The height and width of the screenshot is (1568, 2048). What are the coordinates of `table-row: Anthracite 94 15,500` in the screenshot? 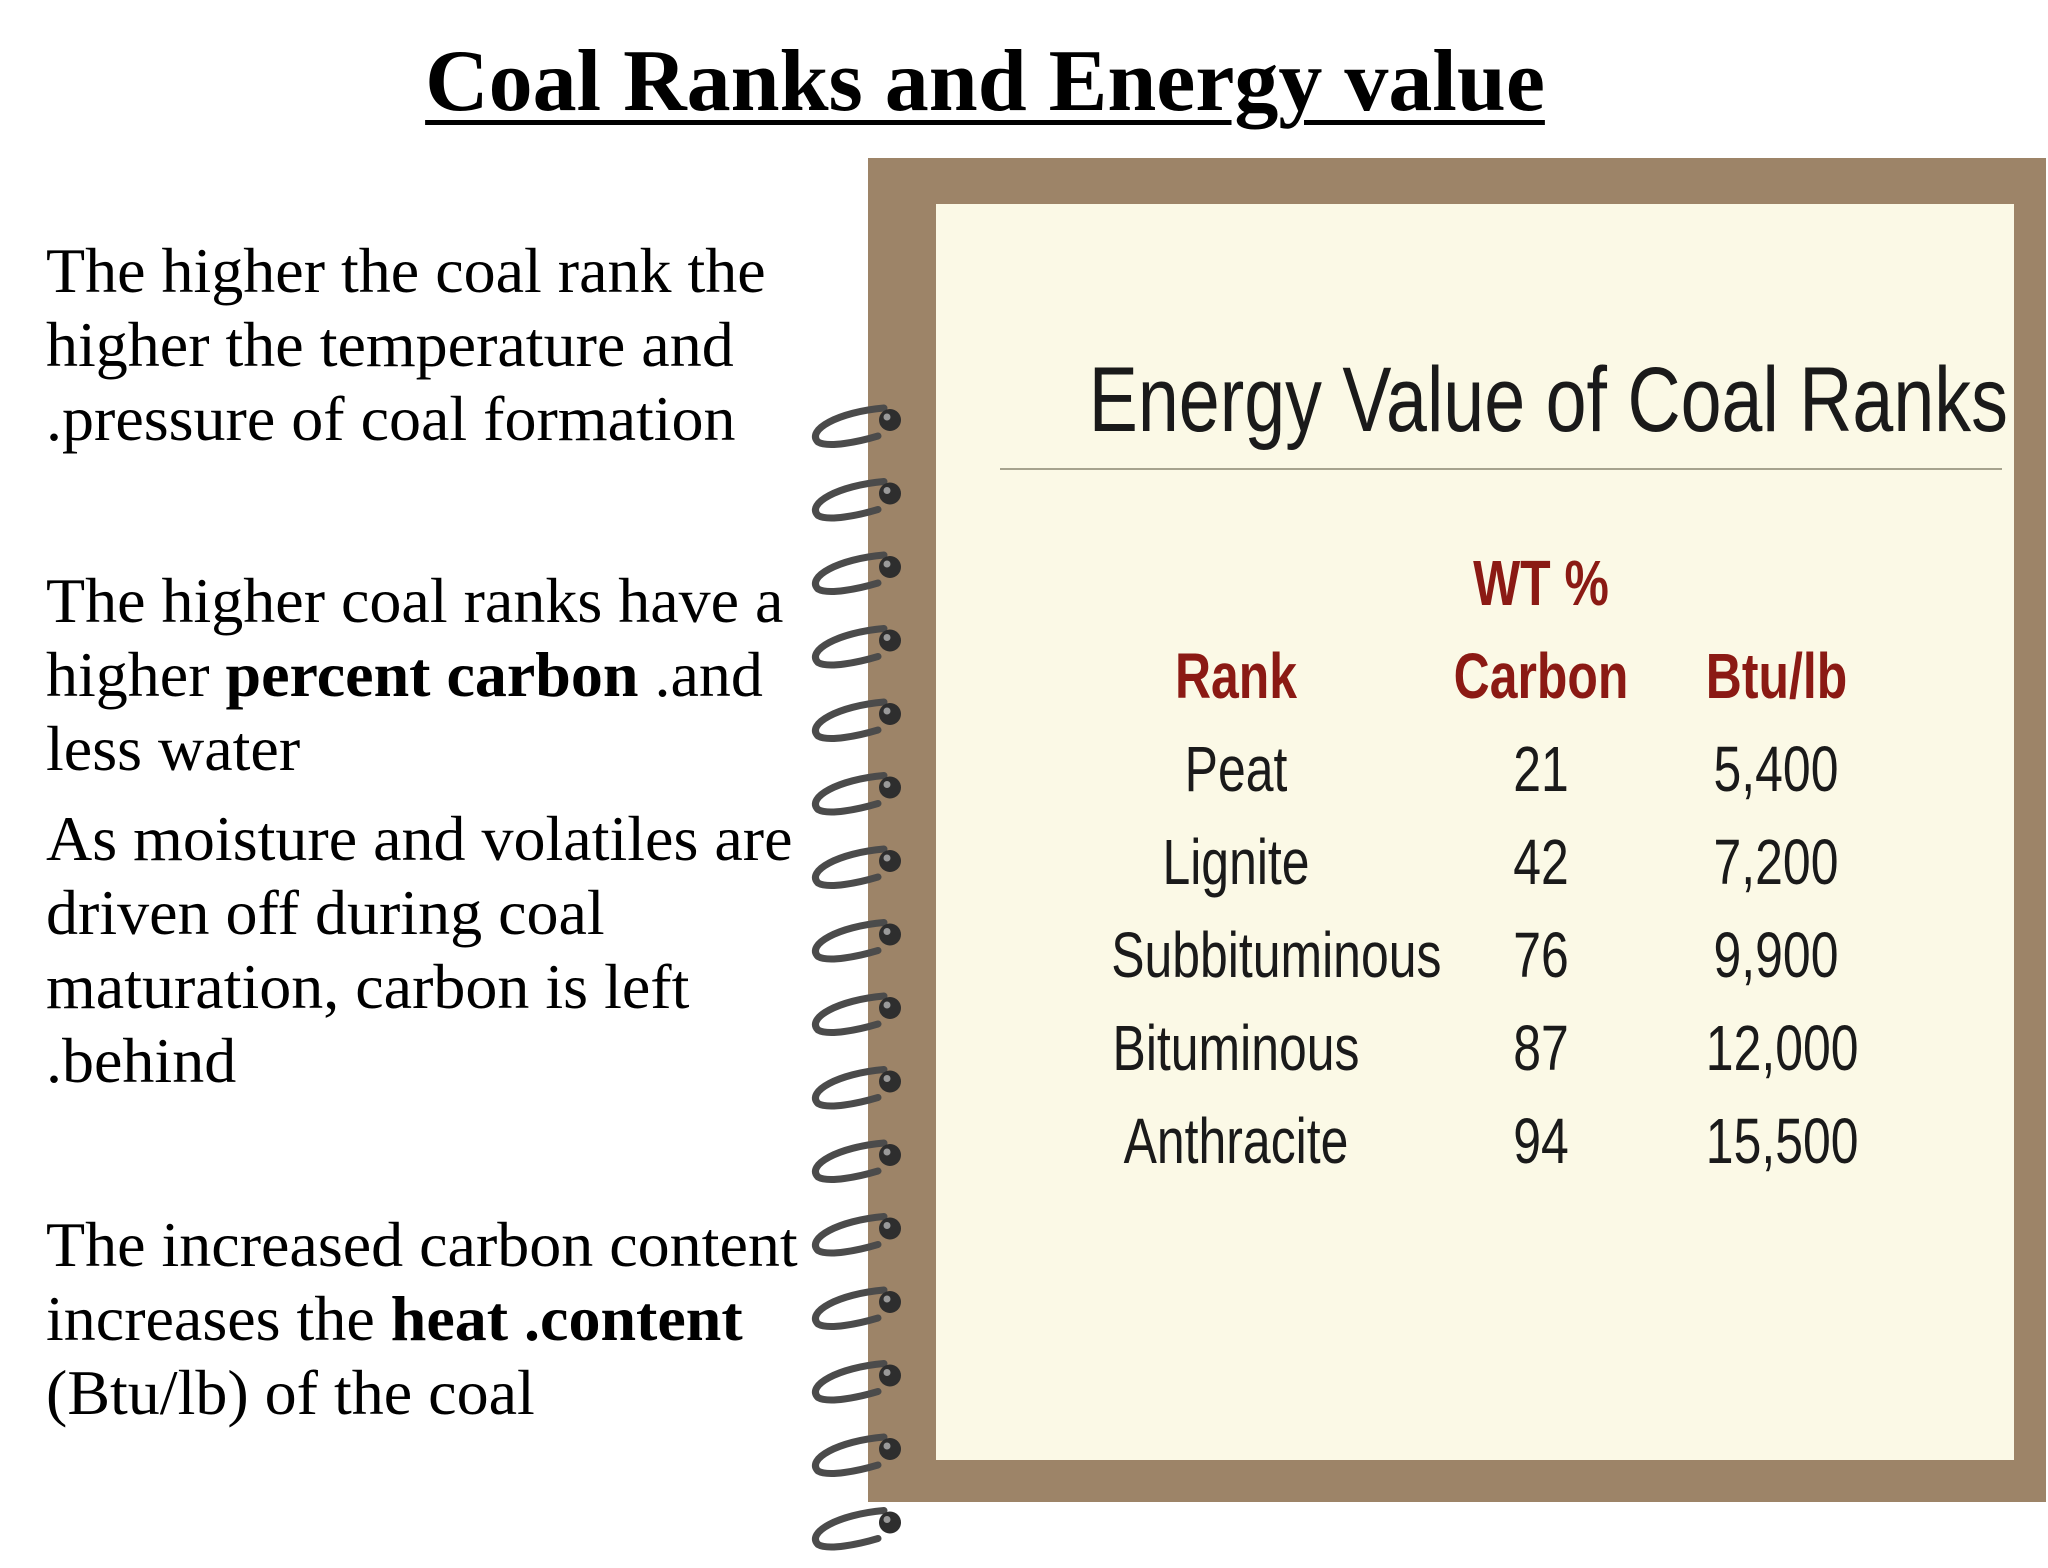 It's located at (1471, 1140).